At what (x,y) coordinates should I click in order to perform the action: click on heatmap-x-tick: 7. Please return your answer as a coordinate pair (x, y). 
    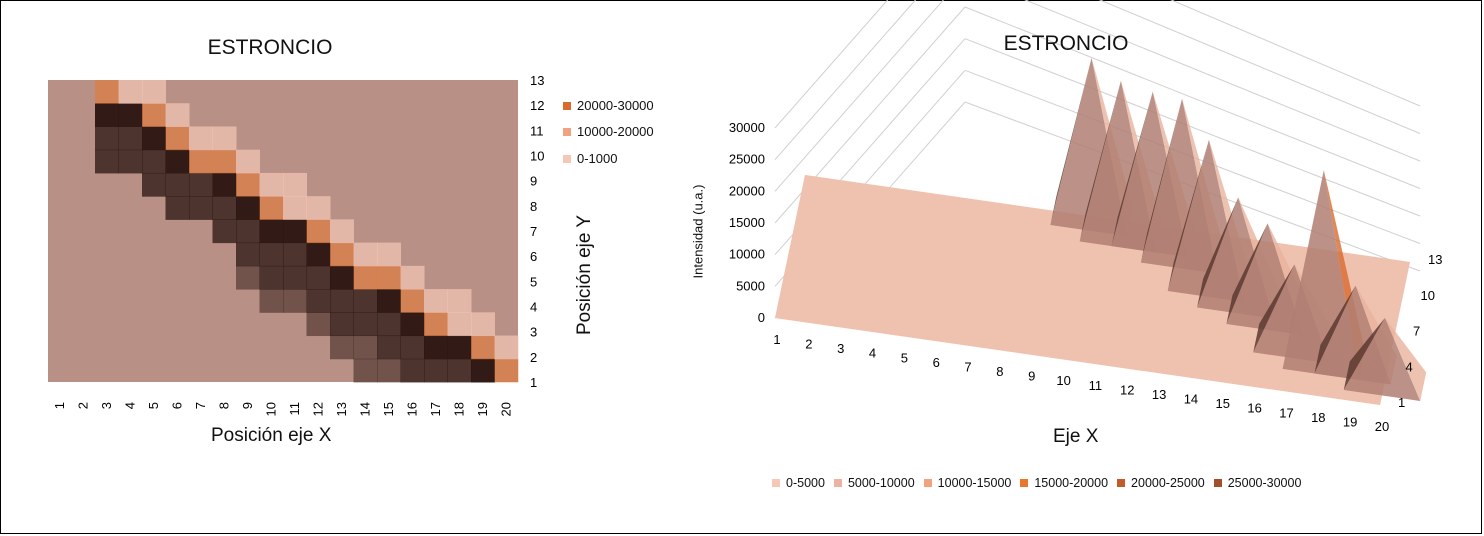
    Looking at the image, I should click on (200, 405).